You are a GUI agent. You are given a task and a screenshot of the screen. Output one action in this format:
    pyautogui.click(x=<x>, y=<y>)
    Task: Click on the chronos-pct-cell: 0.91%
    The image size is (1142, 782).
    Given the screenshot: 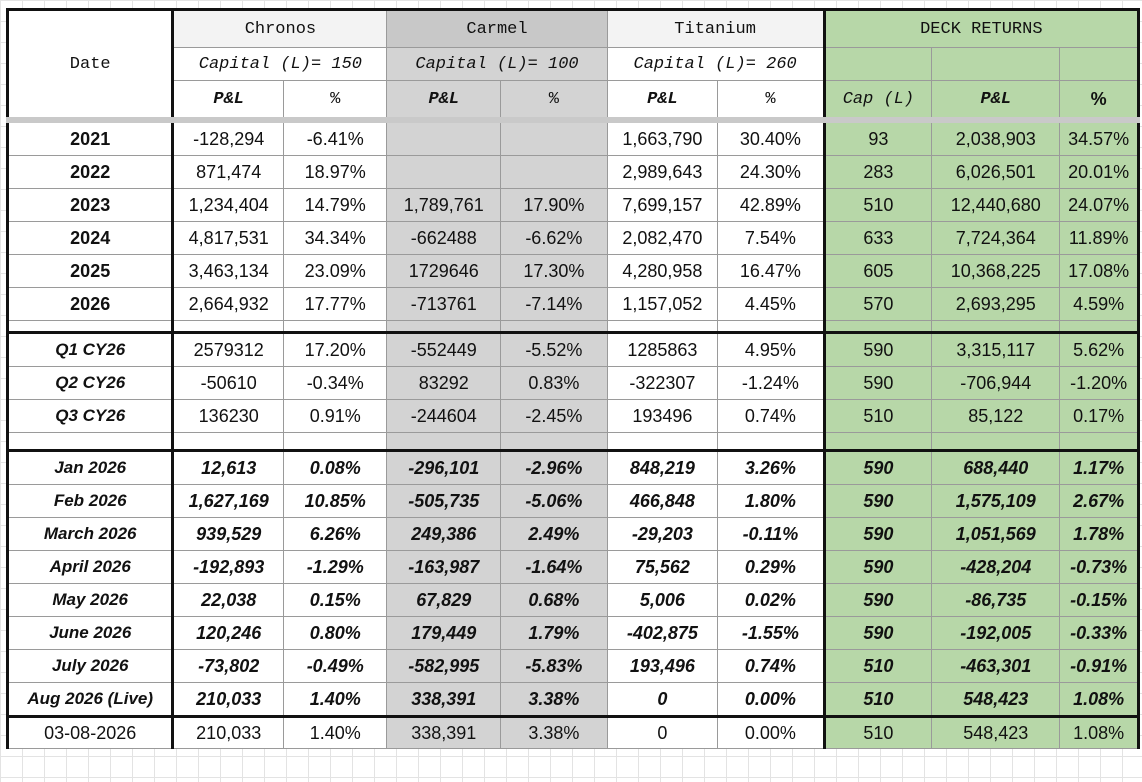 What is the action you would take?
    pyautogui.click(x=335, y=416)
    